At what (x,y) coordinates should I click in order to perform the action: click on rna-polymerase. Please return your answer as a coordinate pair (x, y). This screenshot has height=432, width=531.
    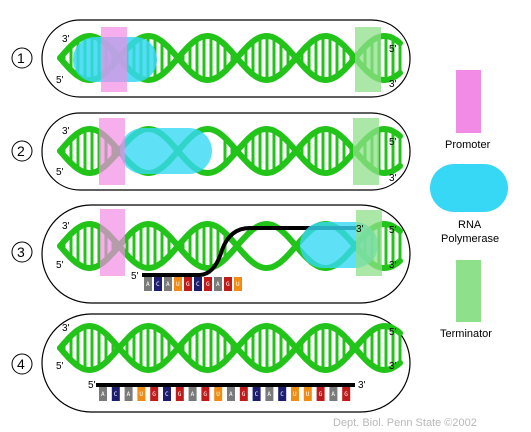
    Looking at the image, I should click on (166, 151).